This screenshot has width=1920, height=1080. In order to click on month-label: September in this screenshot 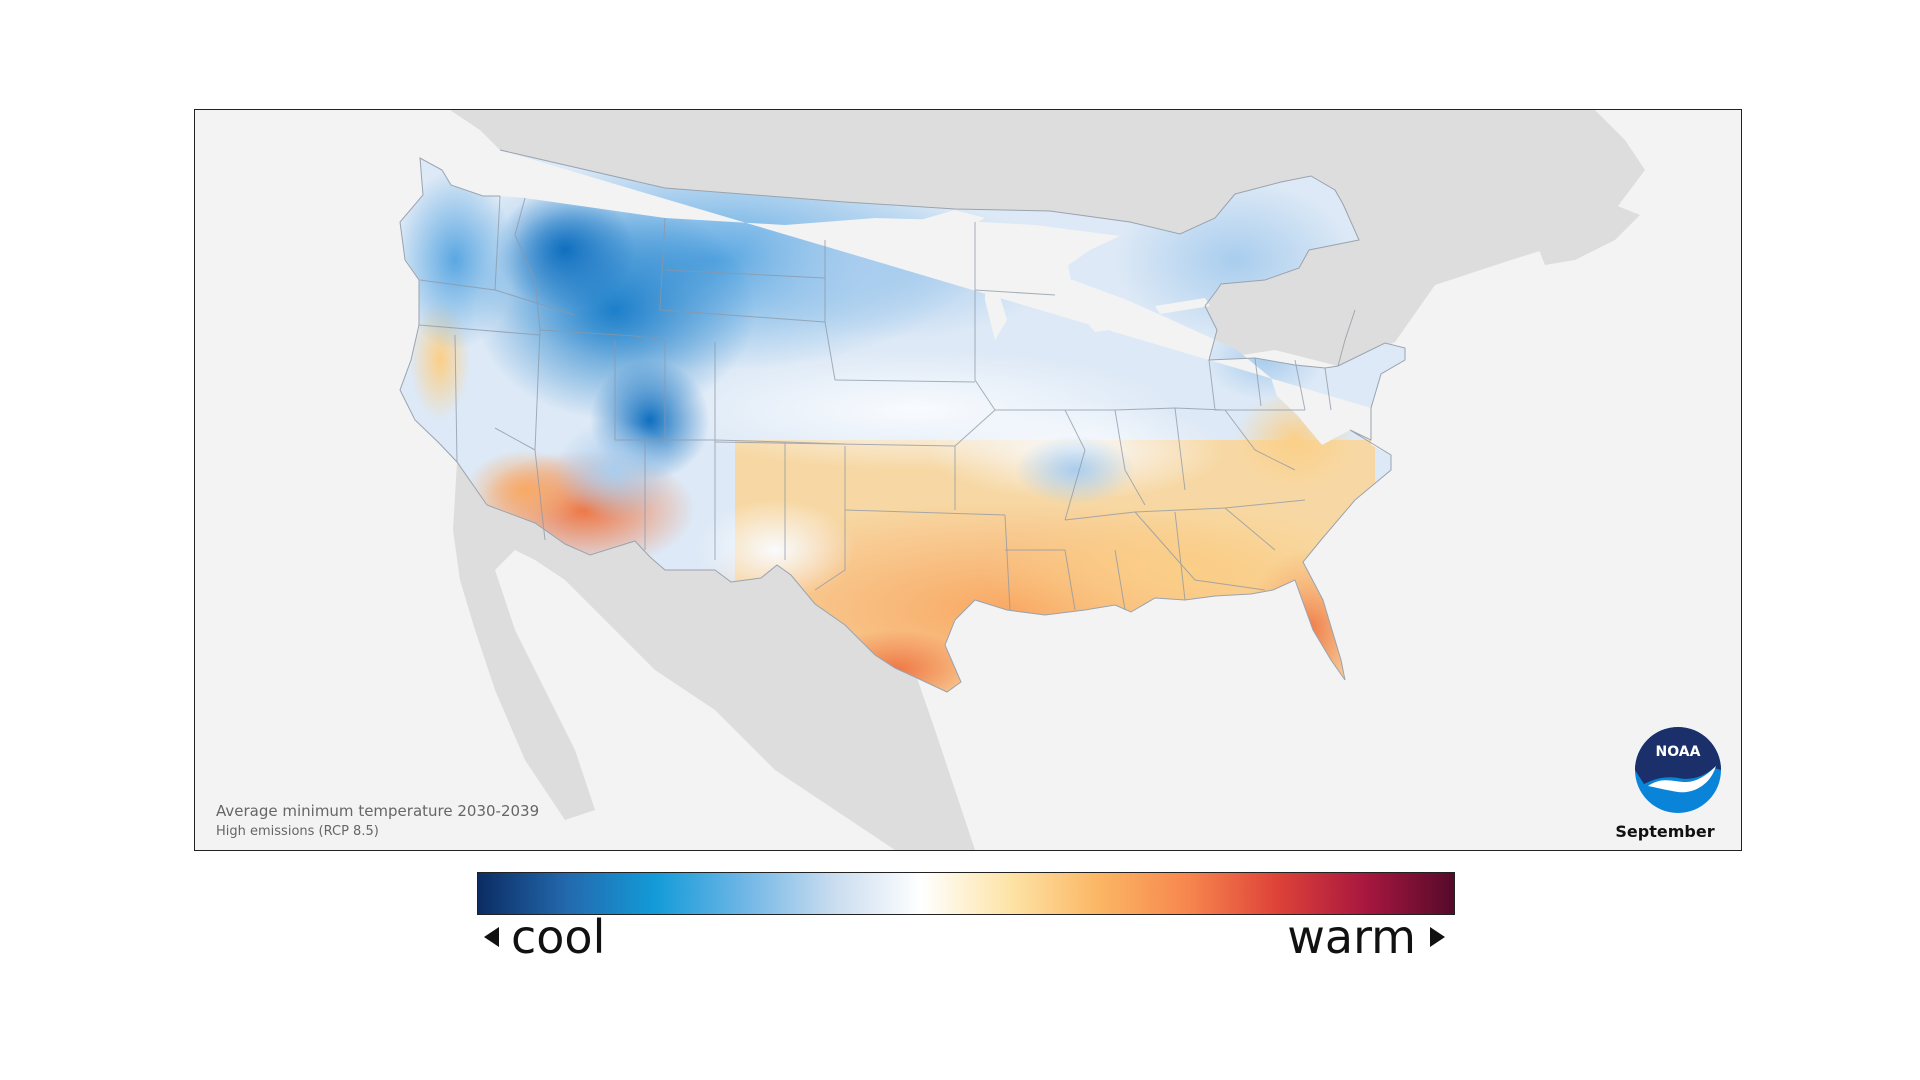, I will do `click(1665, 831)`.